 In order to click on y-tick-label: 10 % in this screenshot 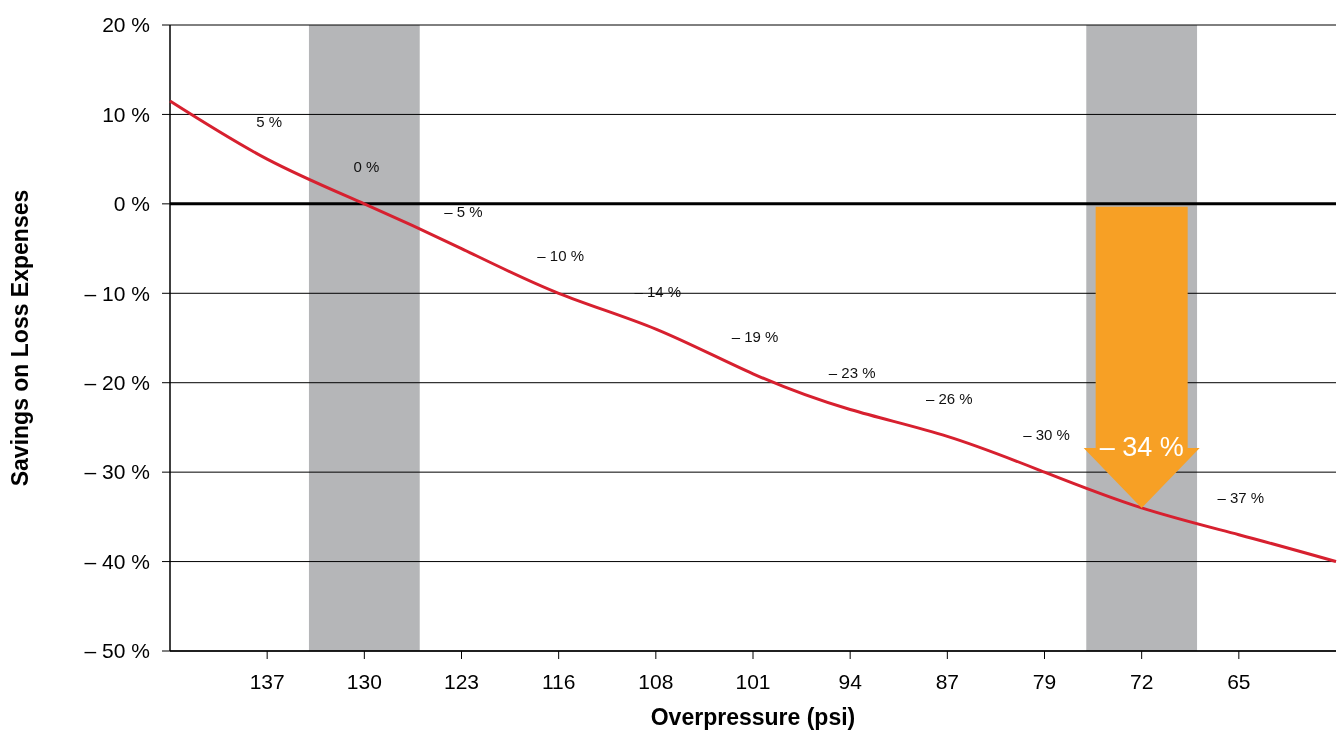, I will do `click(126, 114)`.